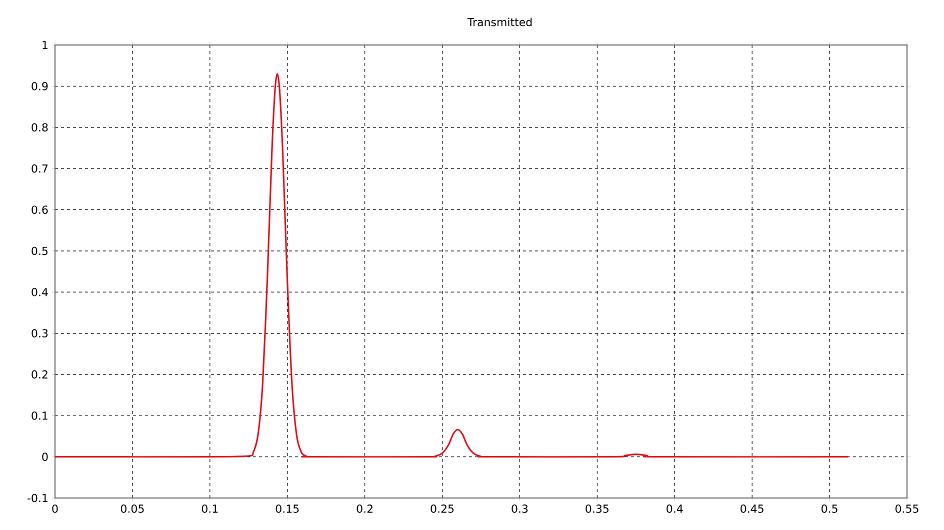 The height and width of the screenshot is (530, 944). Describe the element at coordinates (752, 508) in the screenshot. I see `x-tick-label: 0.45` at that location.